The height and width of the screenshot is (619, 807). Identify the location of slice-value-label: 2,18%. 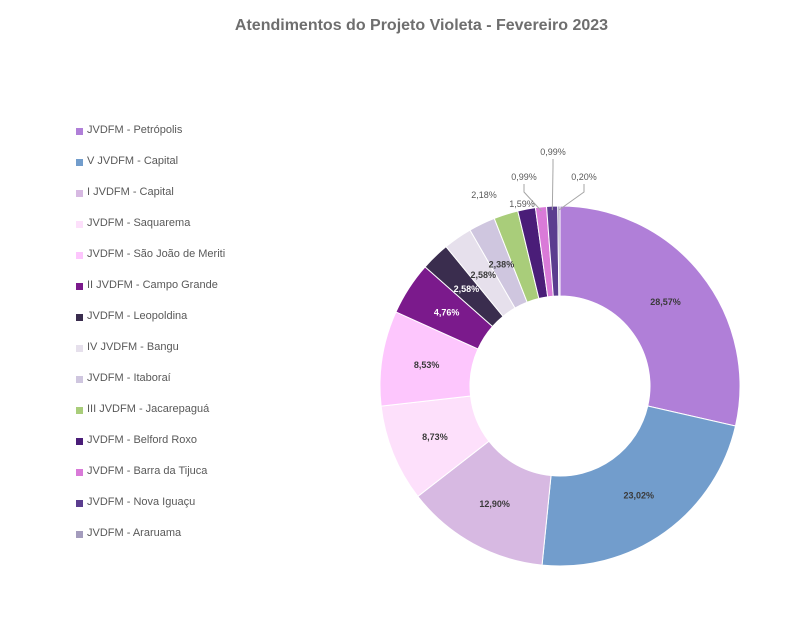
(484, 195).